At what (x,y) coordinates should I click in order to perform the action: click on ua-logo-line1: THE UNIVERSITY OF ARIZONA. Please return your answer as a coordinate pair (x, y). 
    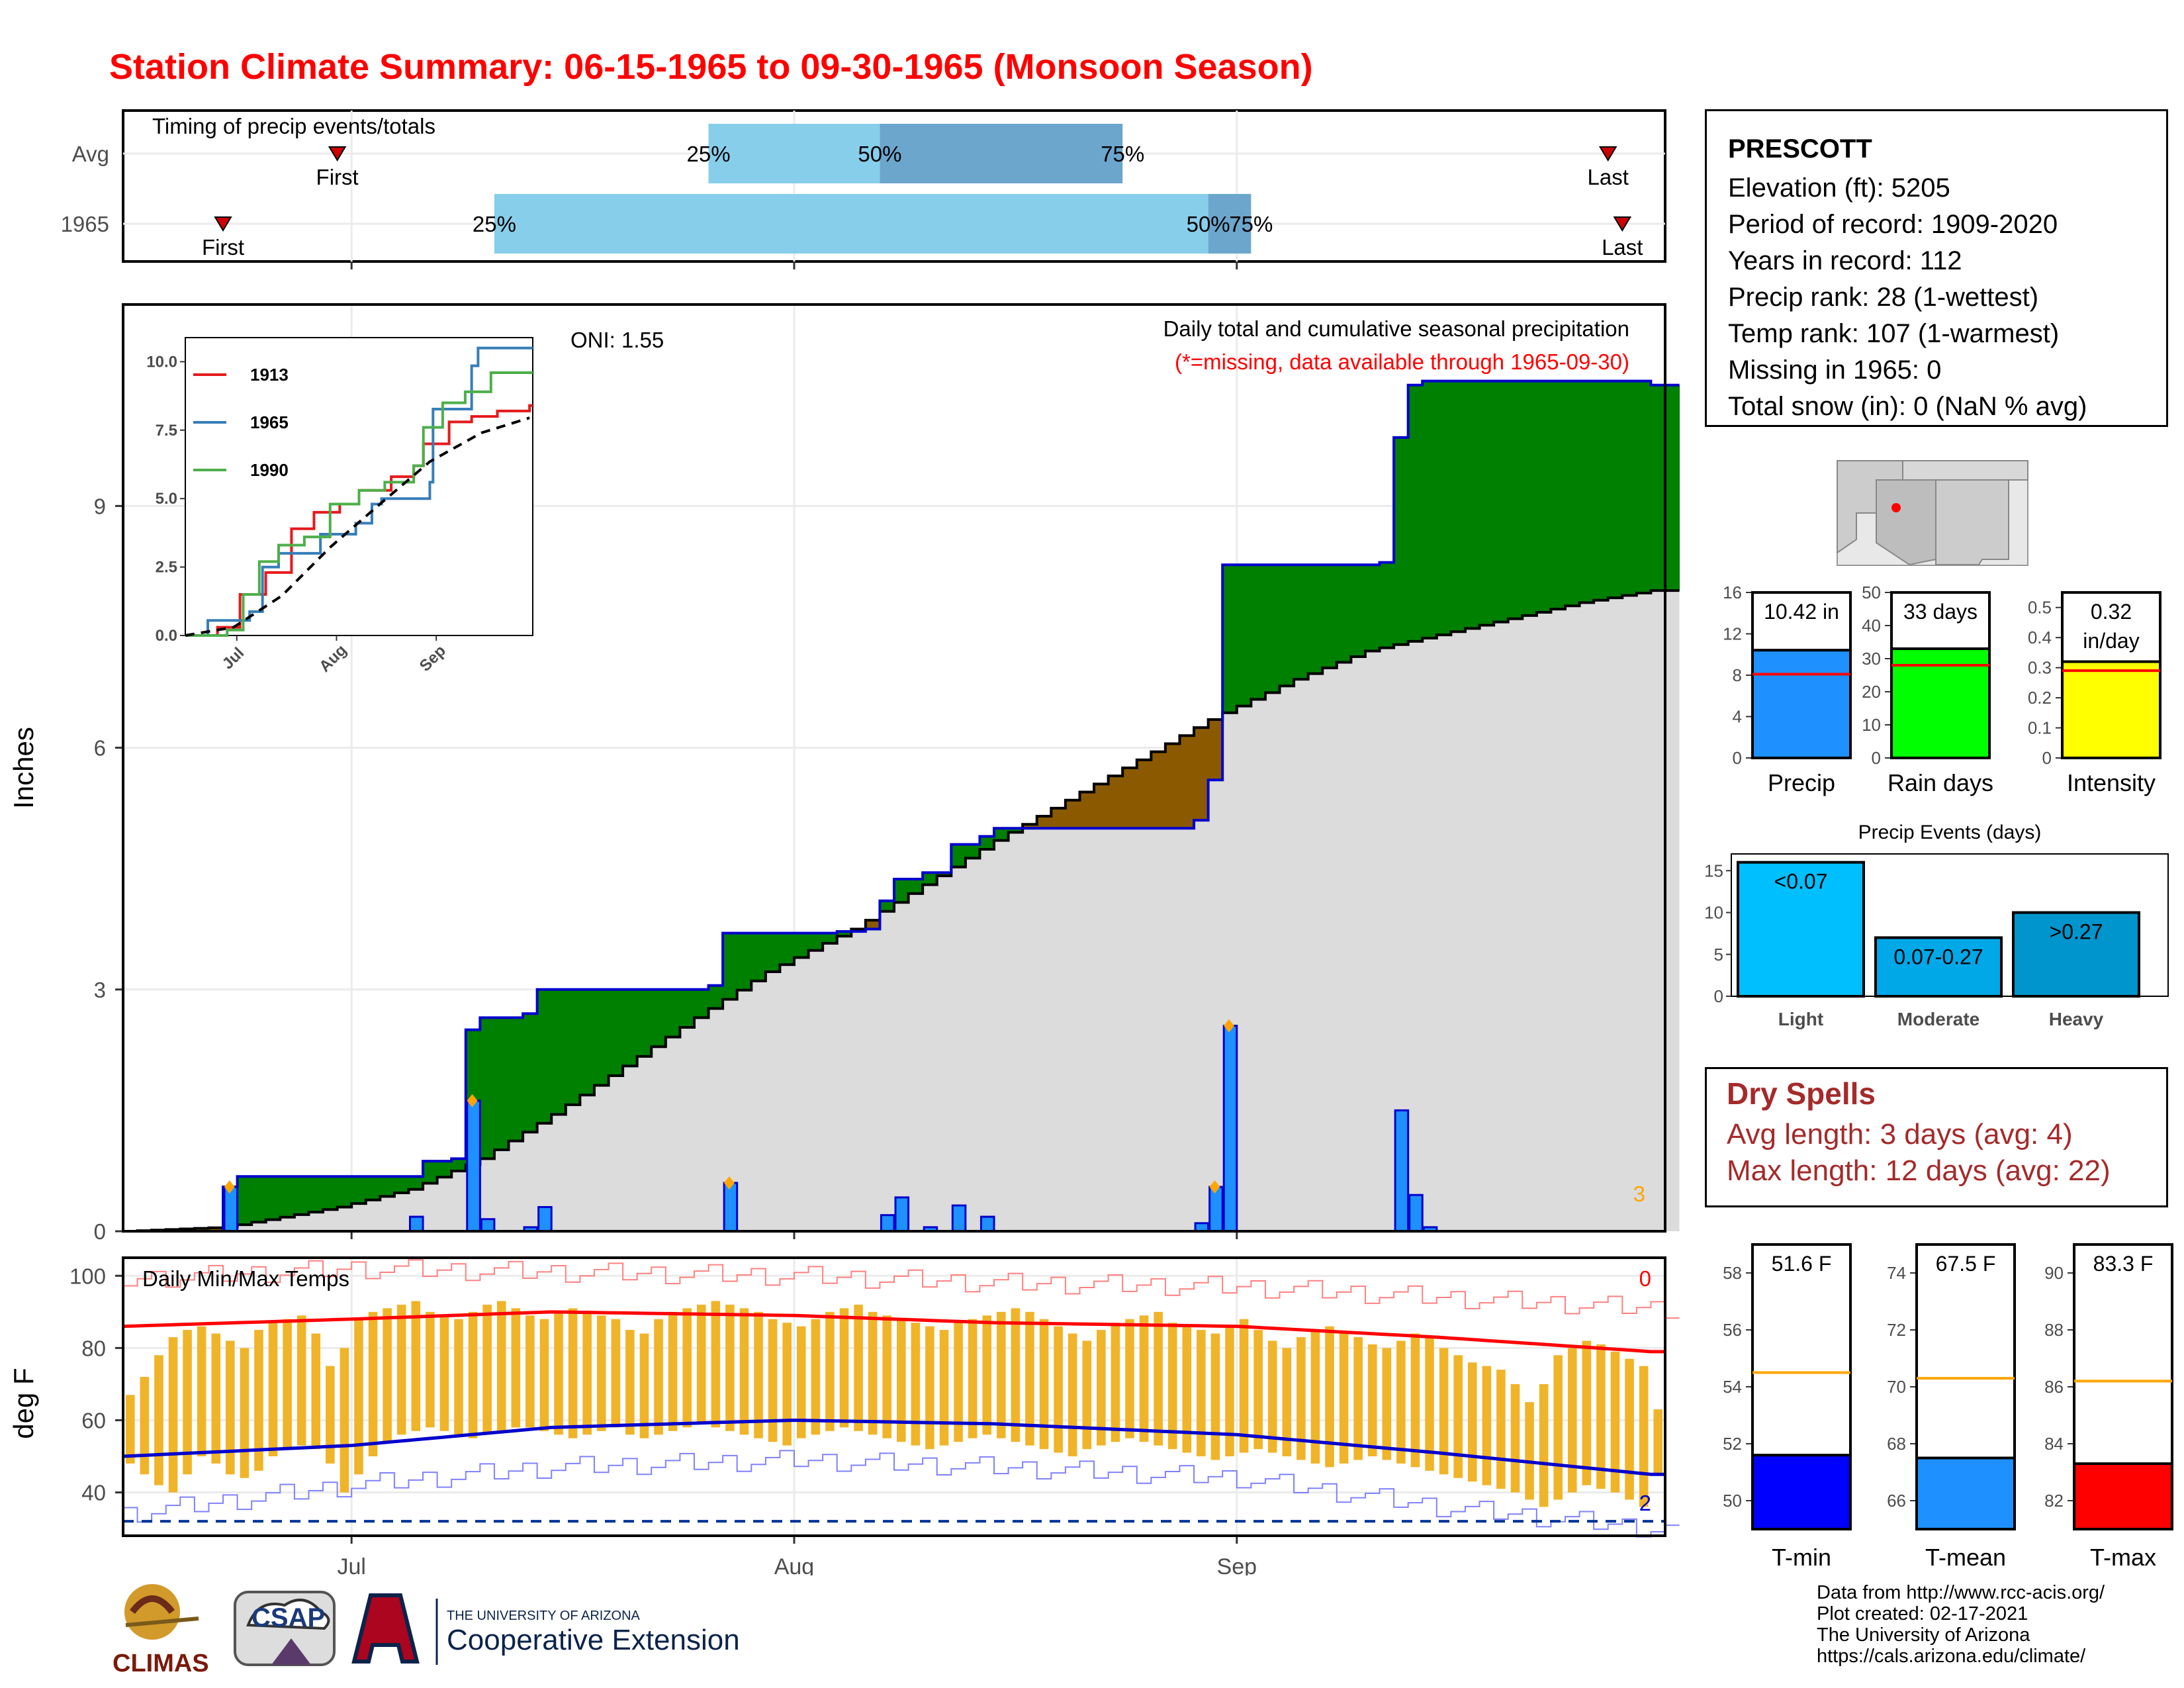
    Looking at the image, I should click on (544, 1616).